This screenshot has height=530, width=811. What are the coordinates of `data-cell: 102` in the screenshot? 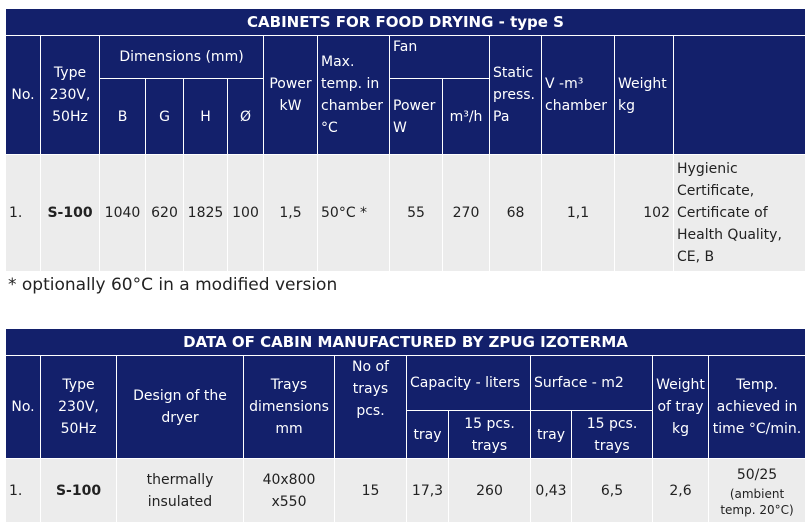 It's located at (644, 213).